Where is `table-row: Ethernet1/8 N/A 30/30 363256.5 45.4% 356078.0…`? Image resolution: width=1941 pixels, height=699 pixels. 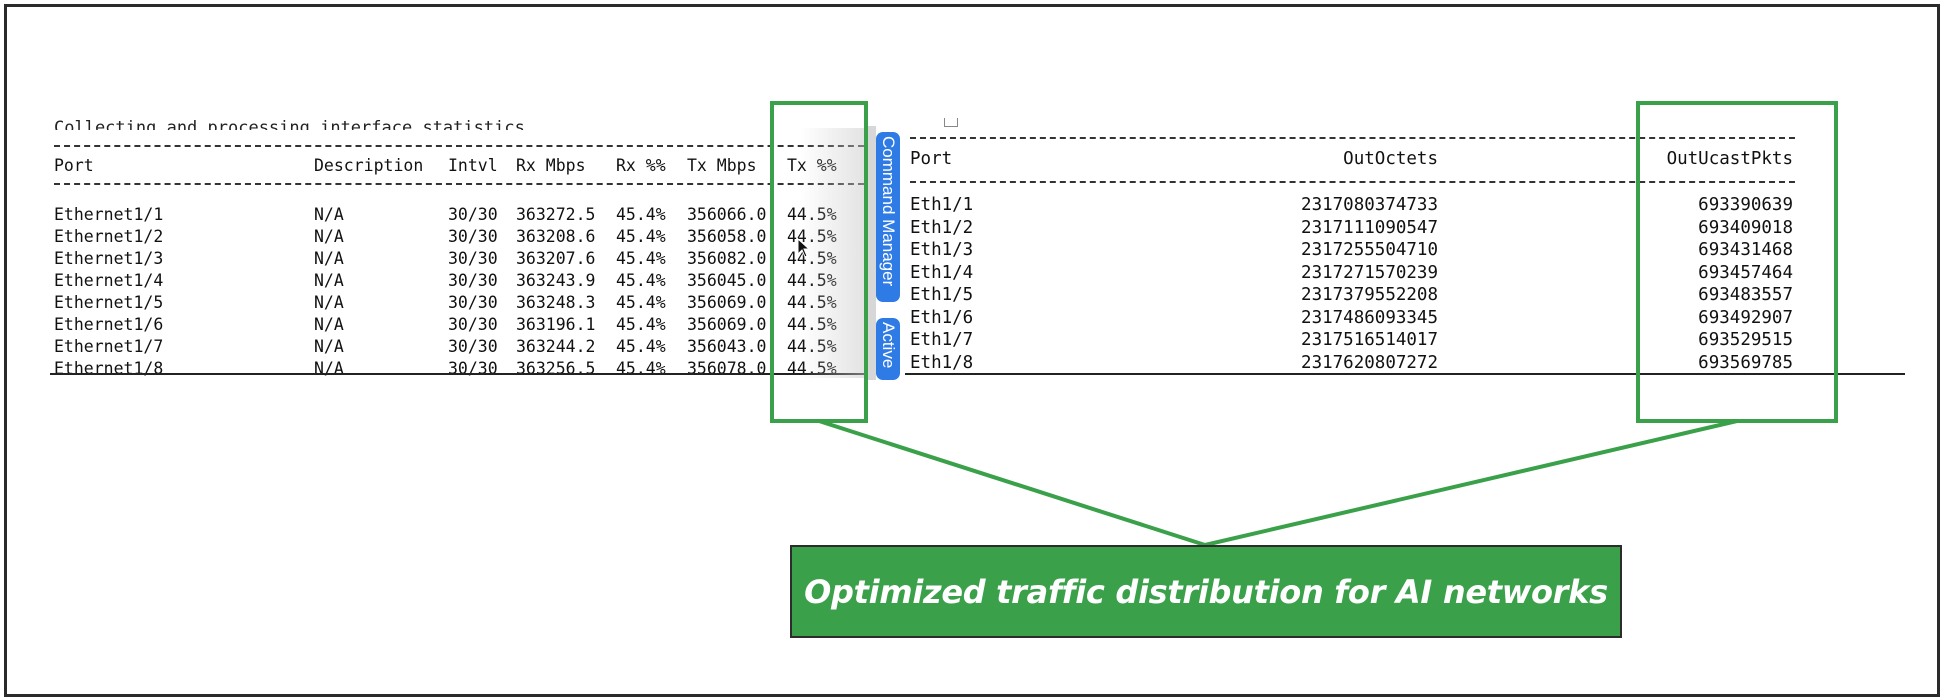 table-row: Ethernet1/8 N/A 30/30 363256.5 45.4% 356078.0… is located at coordinates (460, 369).